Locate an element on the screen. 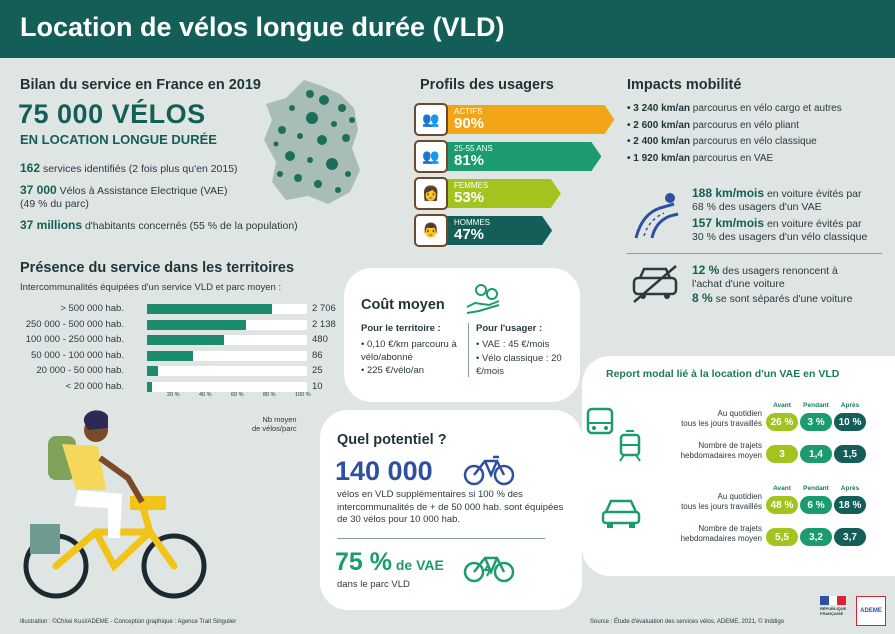  cout-territoire-title: Pour le territoire : is located at coordinates (401, 328).